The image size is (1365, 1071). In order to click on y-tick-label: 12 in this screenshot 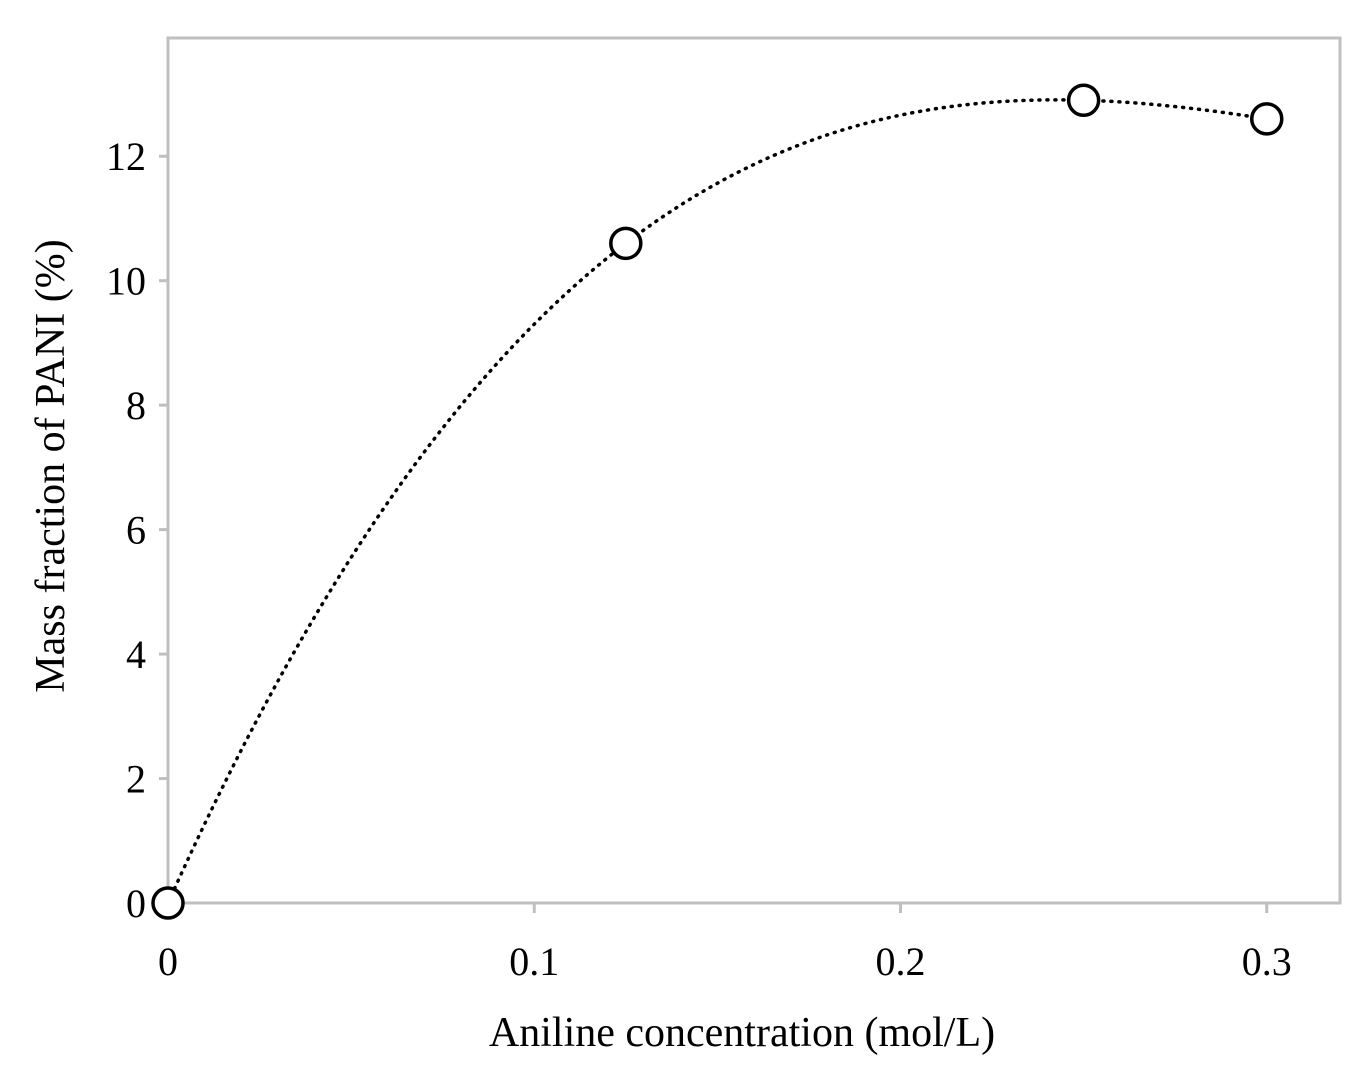, I will do `click(126, 156)`.